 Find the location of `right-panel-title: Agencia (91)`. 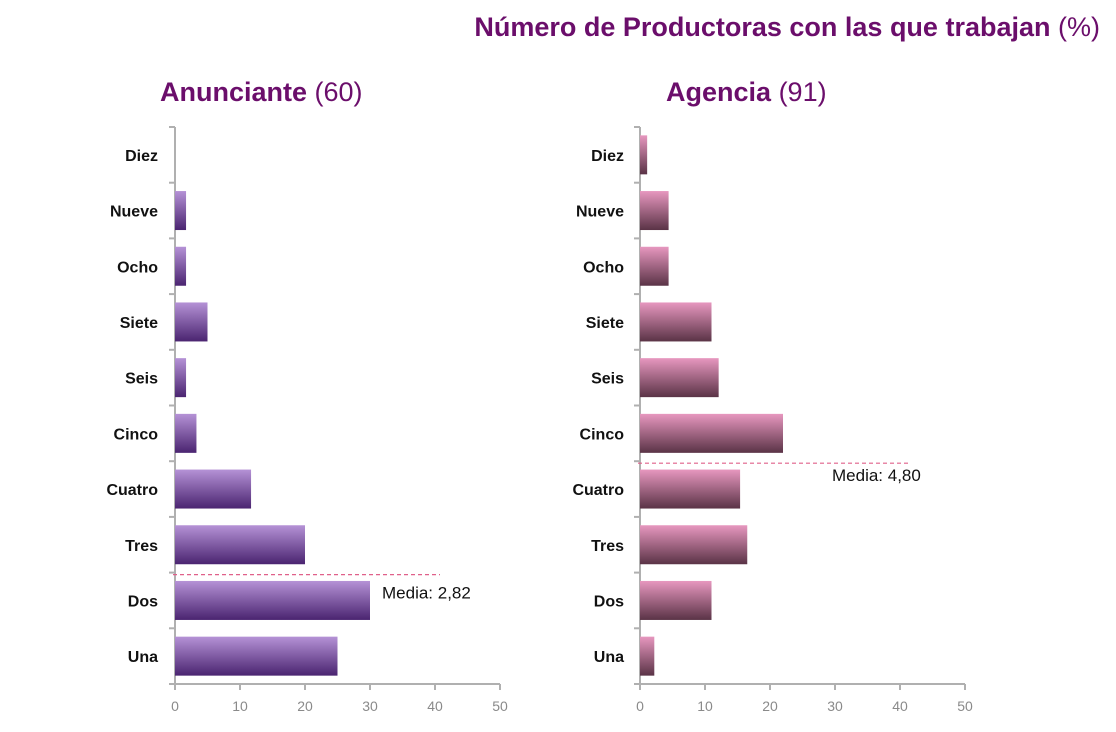

right-panel-title: Agencia (91) is located at coordinates (746, 92).